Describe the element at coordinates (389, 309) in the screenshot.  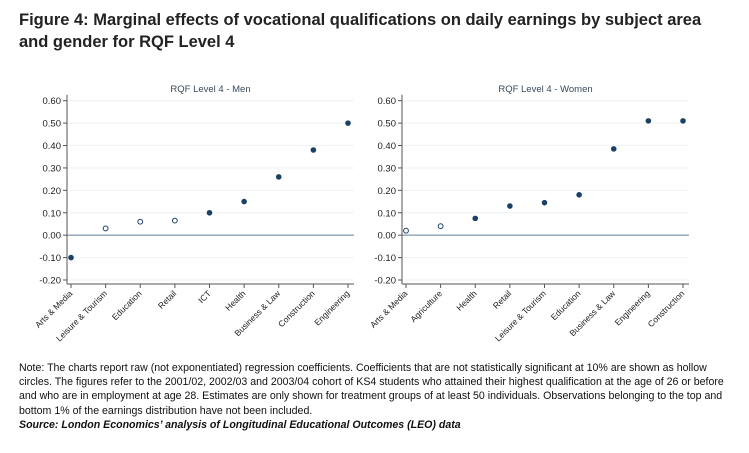
I see `x-tick-label: Arts & Media` at that location.